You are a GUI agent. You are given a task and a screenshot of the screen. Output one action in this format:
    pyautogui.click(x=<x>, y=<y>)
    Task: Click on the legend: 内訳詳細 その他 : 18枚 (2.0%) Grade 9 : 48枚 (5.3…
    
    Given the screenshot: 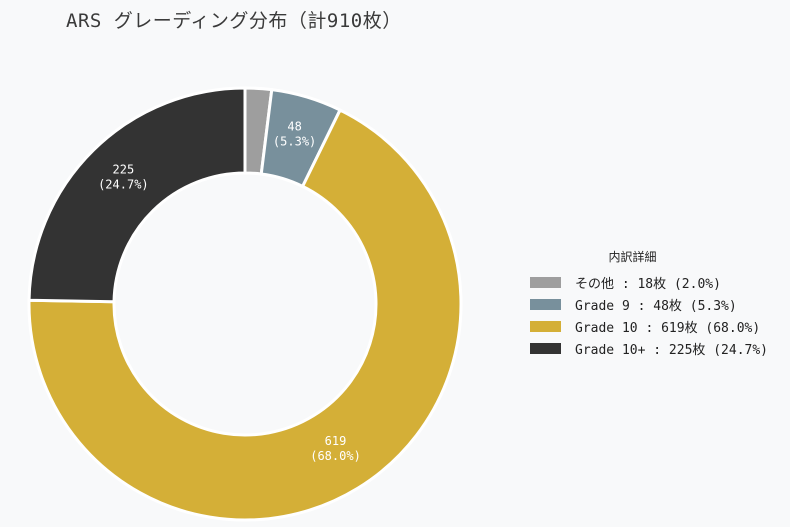 What is the action you would take?
    pyautogui.click(x=649, y=303)
    